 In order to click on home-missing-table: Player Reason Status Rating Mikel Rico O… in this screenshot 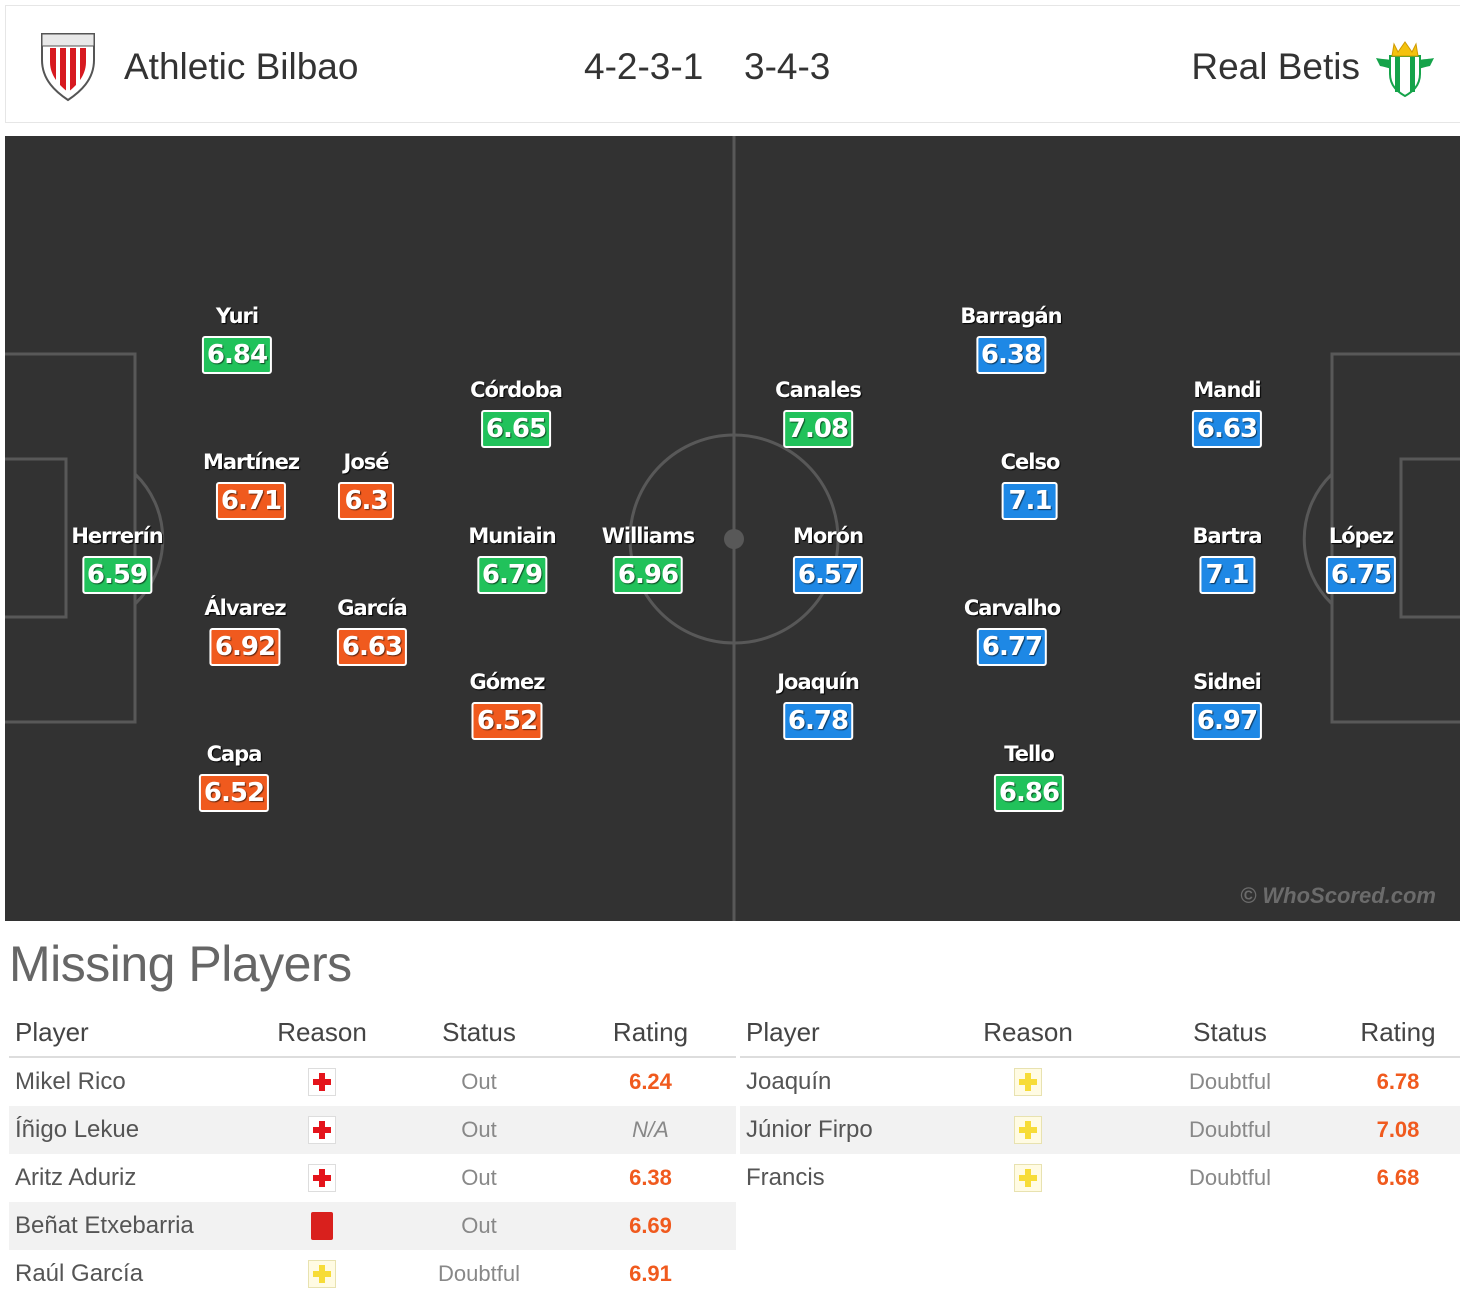, I will do `click(372, 1153)`.